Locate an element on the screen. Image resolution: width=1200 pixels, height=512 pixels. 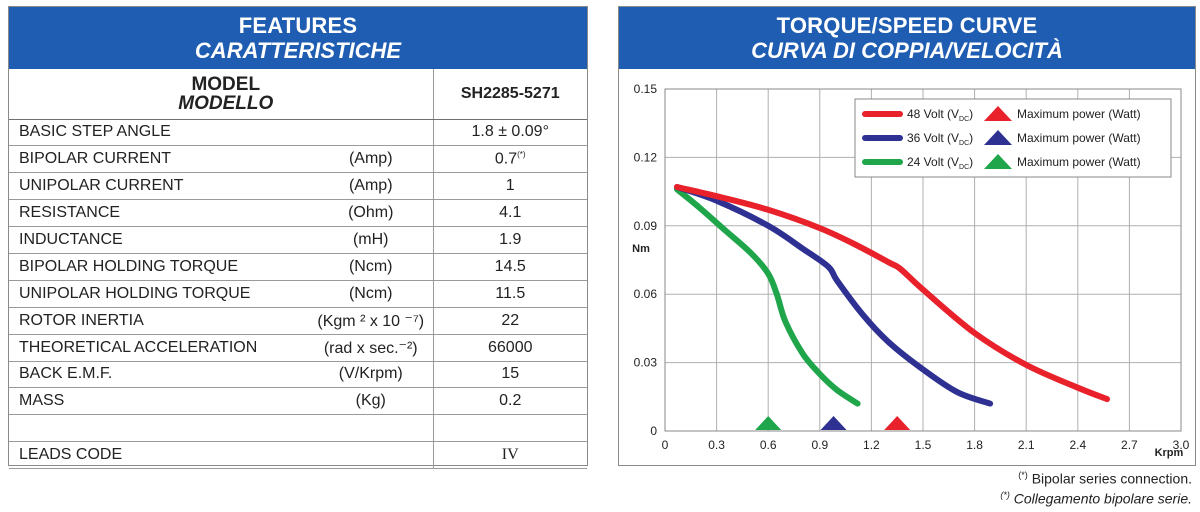
spec-value: 1 is located at coordinates (509, 186).